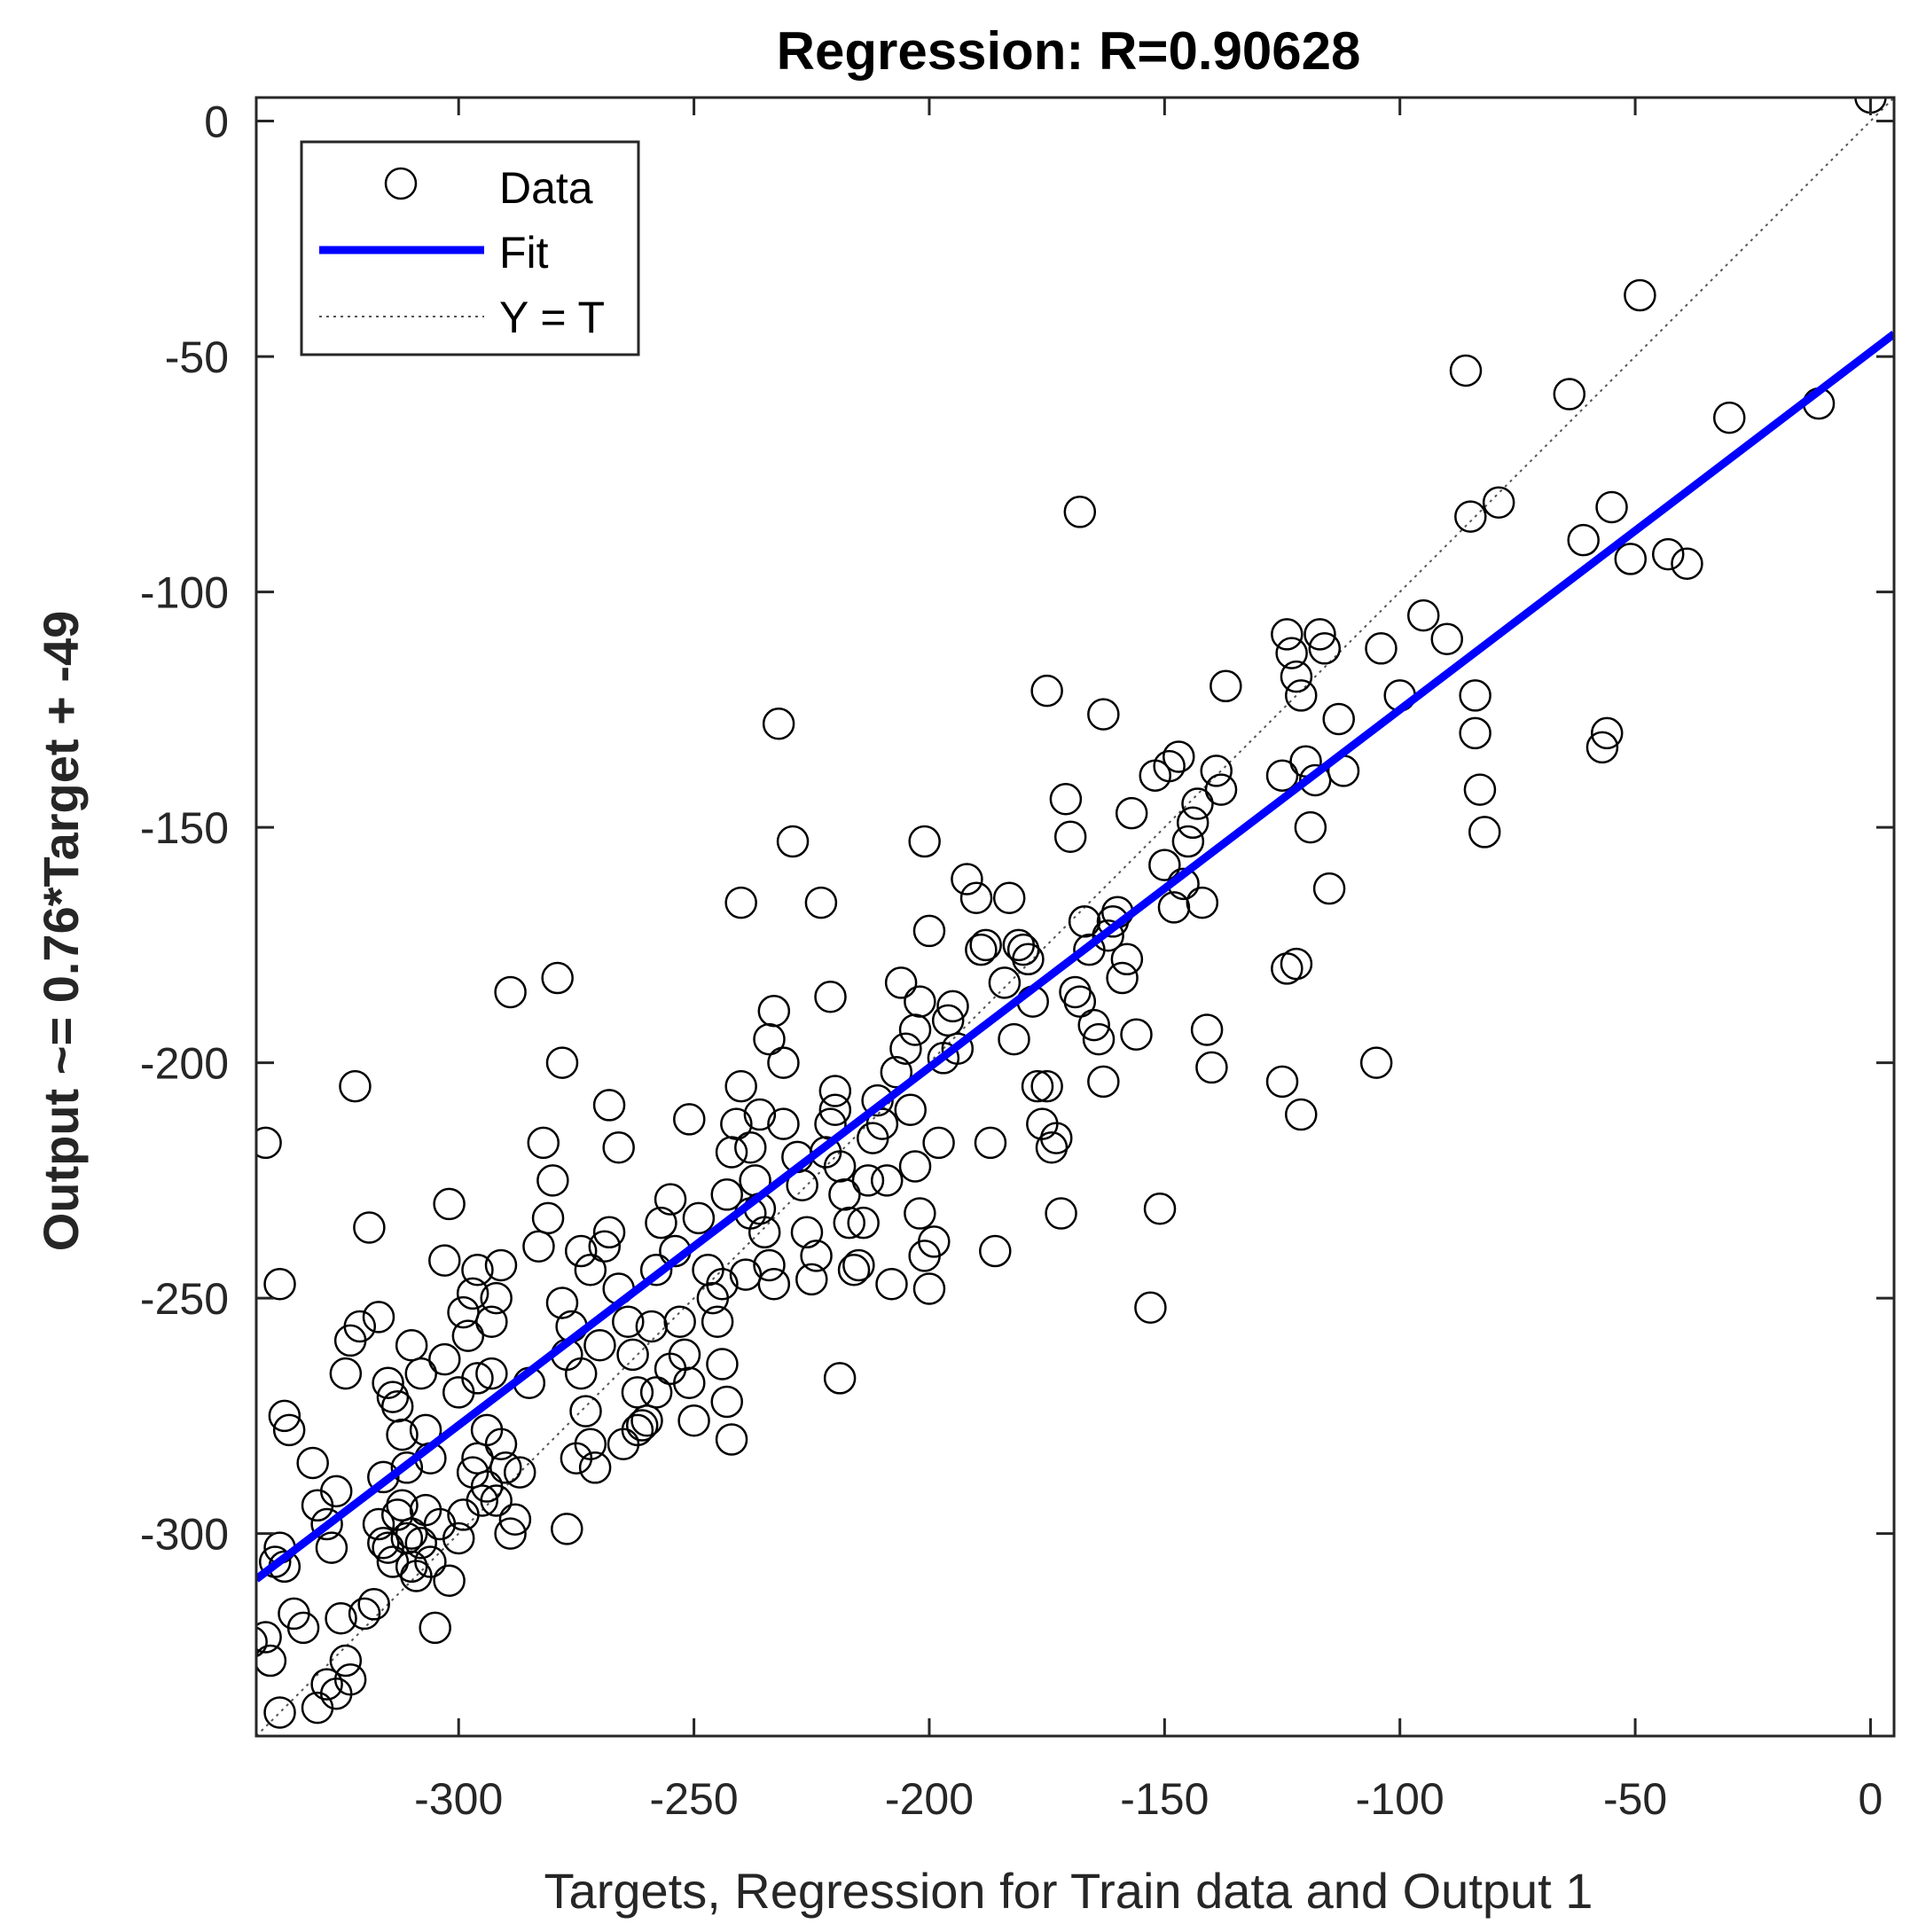  Describe the element at coordinates (1069, 51) in the screenshot. I see `chart-title: Regression: R=0.90628` at that location.